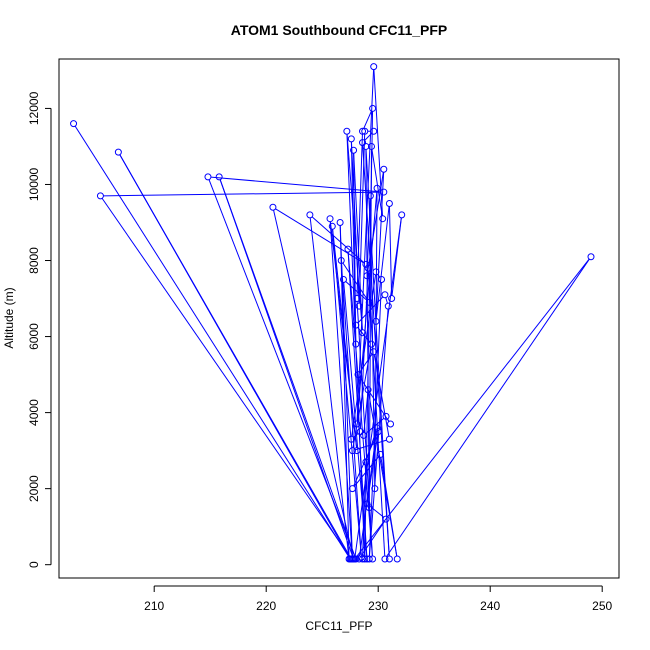 This screenshot has width=650, height=650. I want to click on y-tick-label: 12000, so click(34, 108).